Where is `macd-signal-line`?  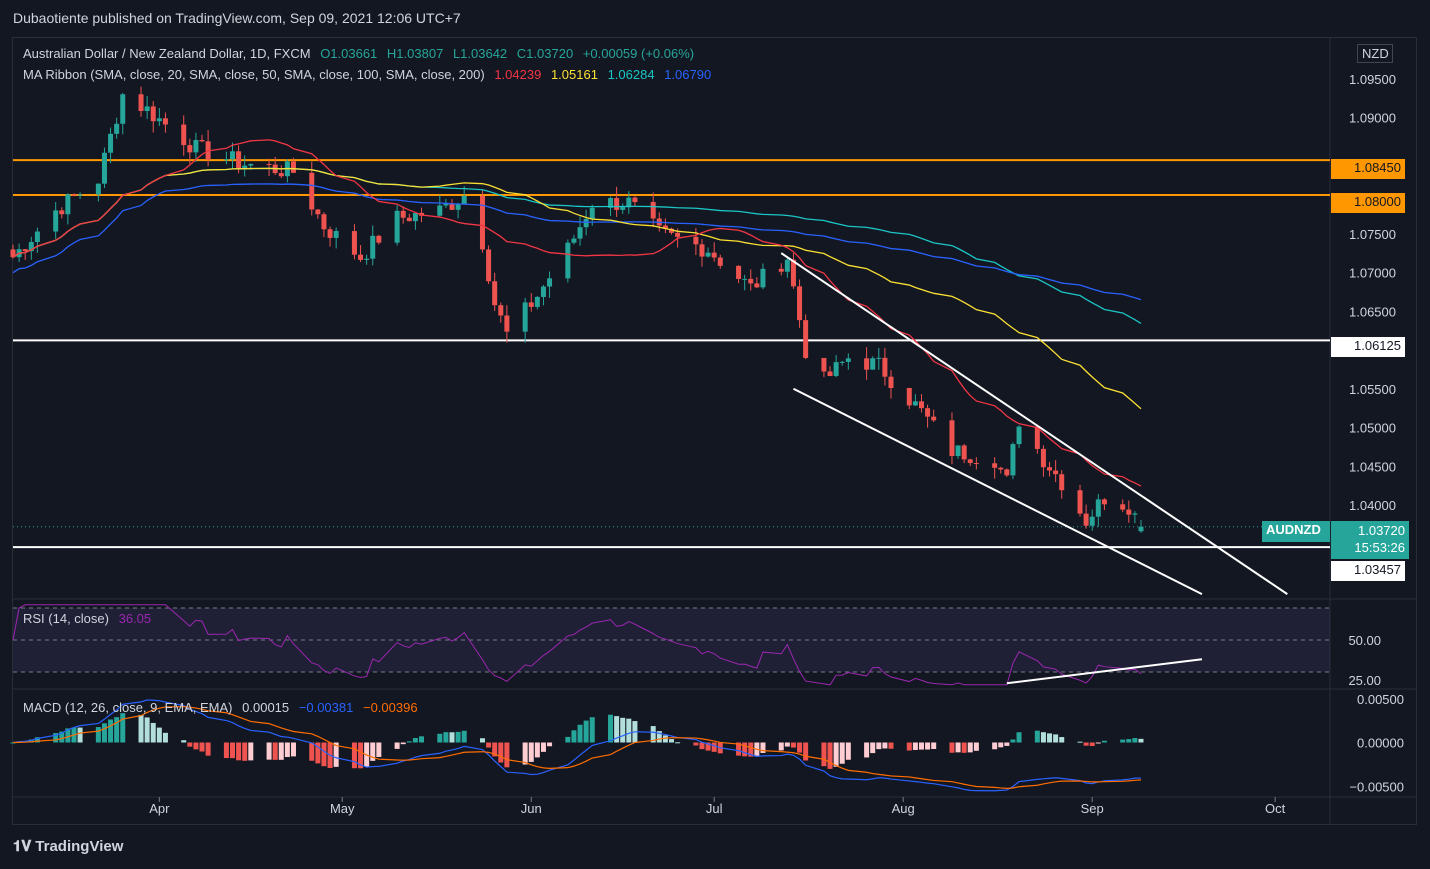
macd-signal-line is located at coordinates (577, 747).